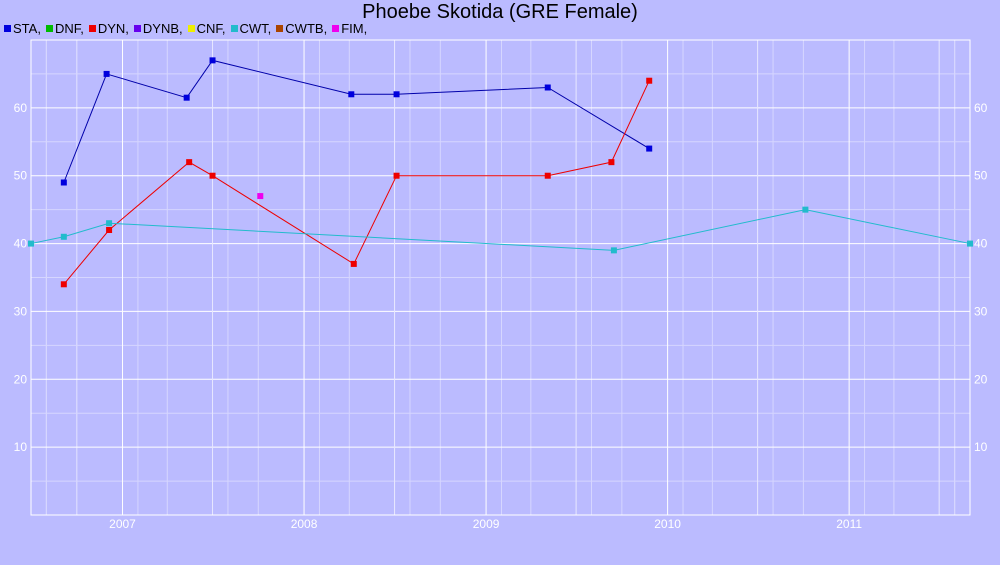 This screenshot has height=565, width=1000. I want to click on data-point-fim, so click(260, 196).